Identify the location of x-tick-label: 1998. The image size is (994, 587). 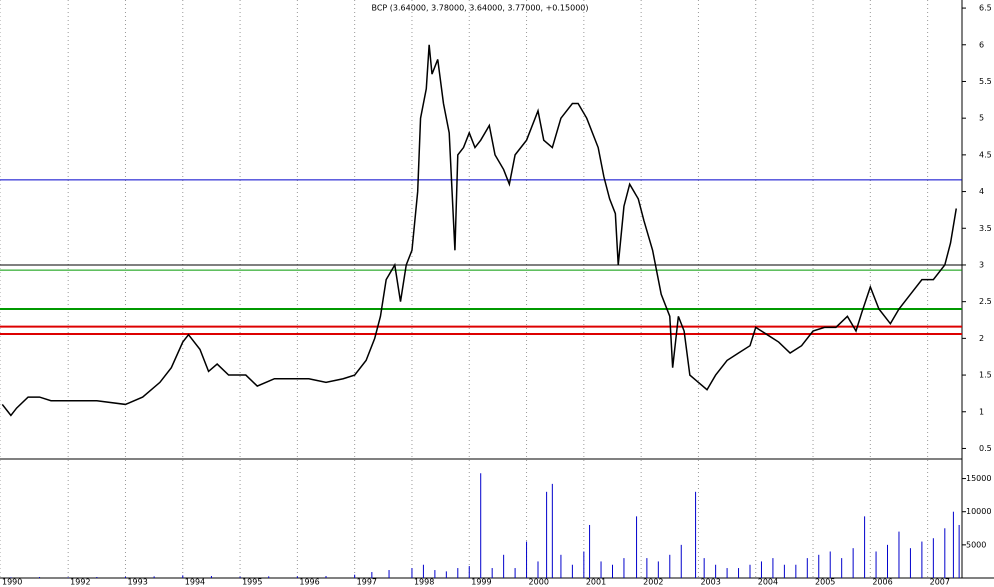
(424, 582).